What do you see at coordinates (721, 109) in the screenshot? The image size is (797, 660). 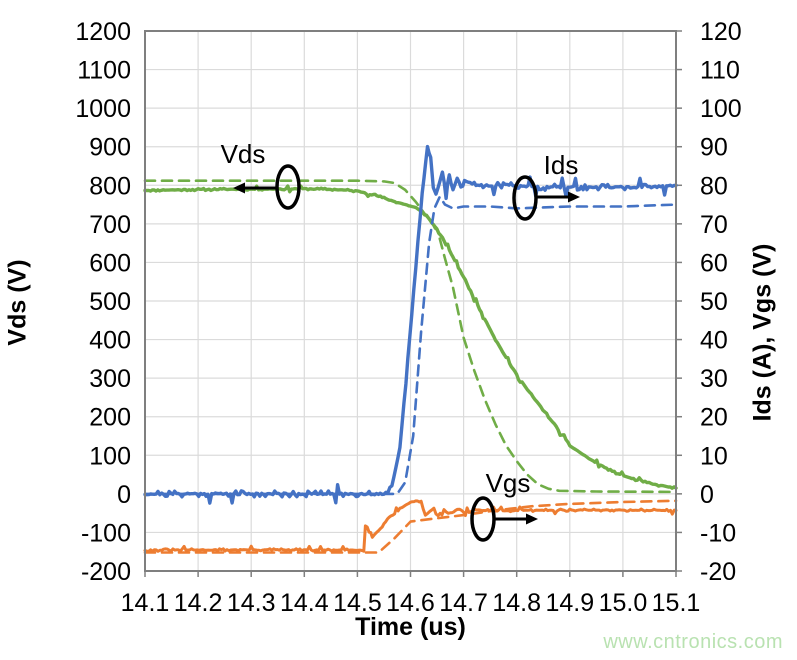 I see `right-tick-label: 100` at bounding box center [721, 109].